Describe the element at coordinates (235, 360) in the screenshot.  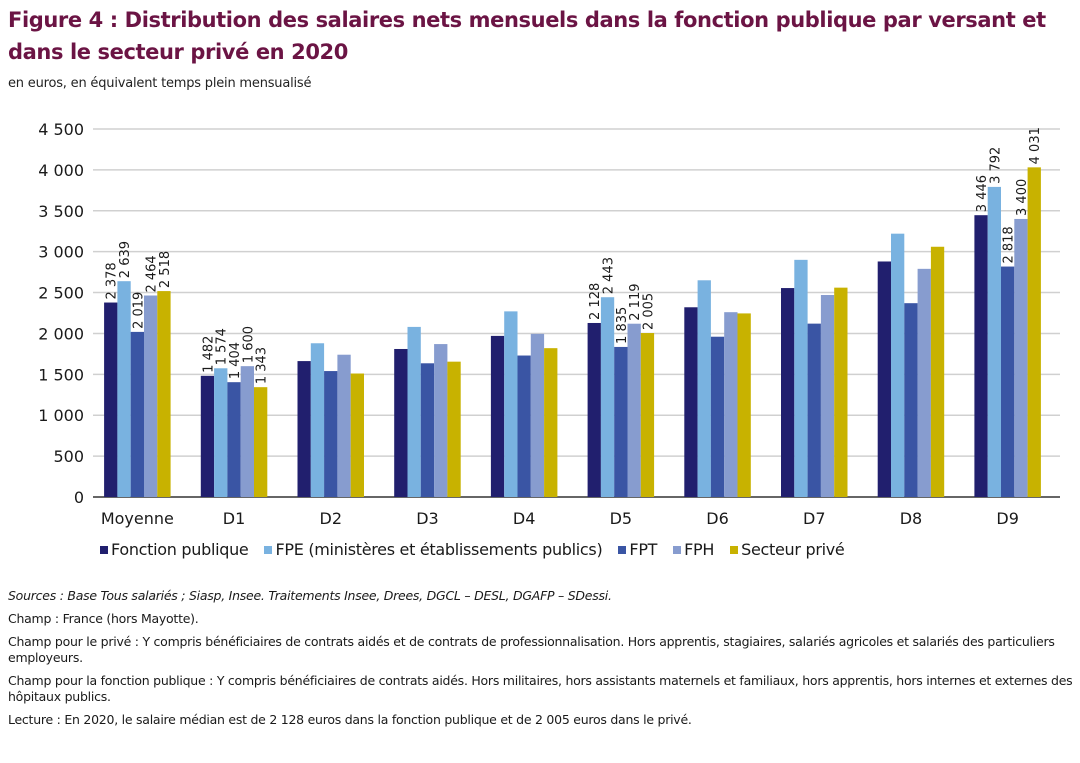
I see `data-label: 1 404` at that location.